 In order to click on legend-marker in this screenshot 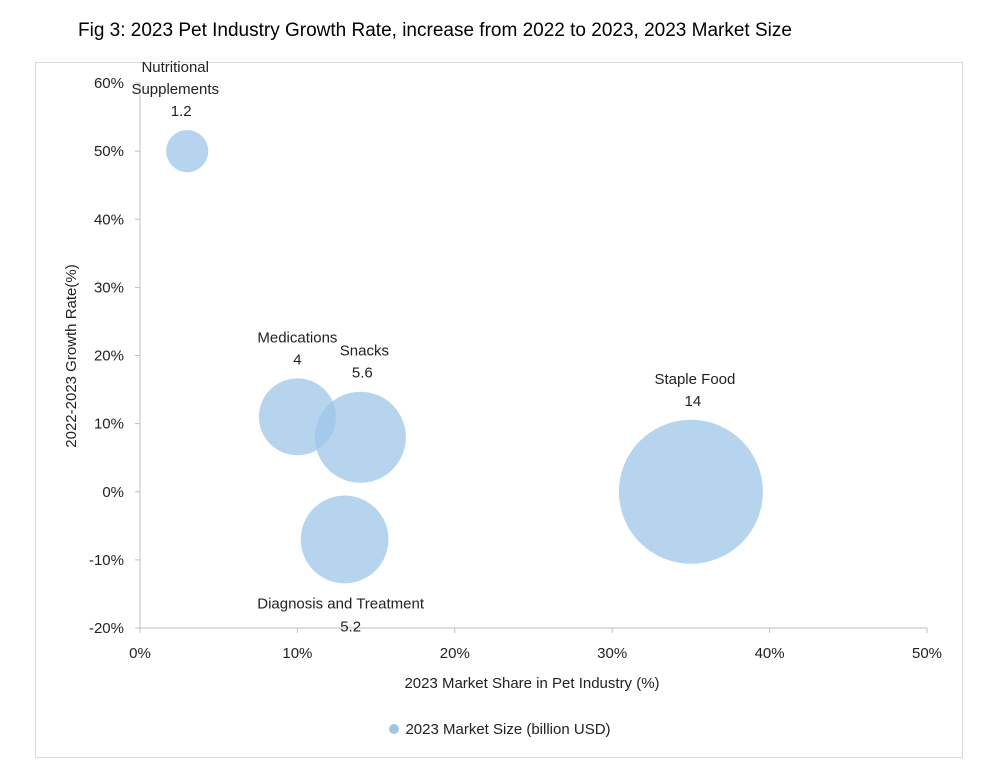, I will do `click(394, 729)`.